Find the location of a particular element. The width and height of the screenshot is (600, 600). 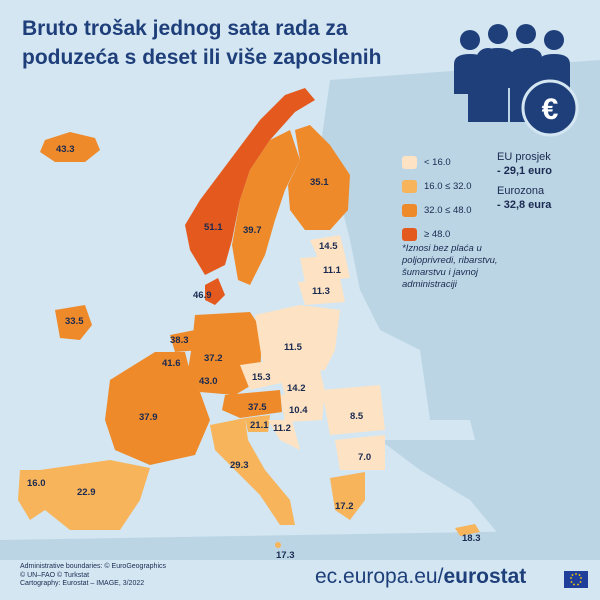

value-estonia: 14.5 is located at coordinates (328, 246).